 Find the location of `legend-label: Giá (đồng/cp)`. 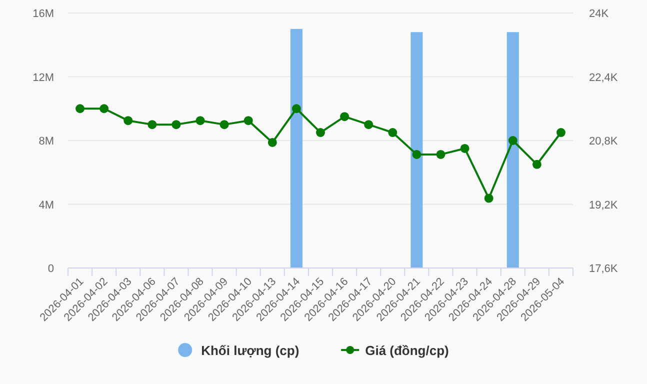

legend-label: Giá (đồng/cp) is located at coordinates (407, 350).